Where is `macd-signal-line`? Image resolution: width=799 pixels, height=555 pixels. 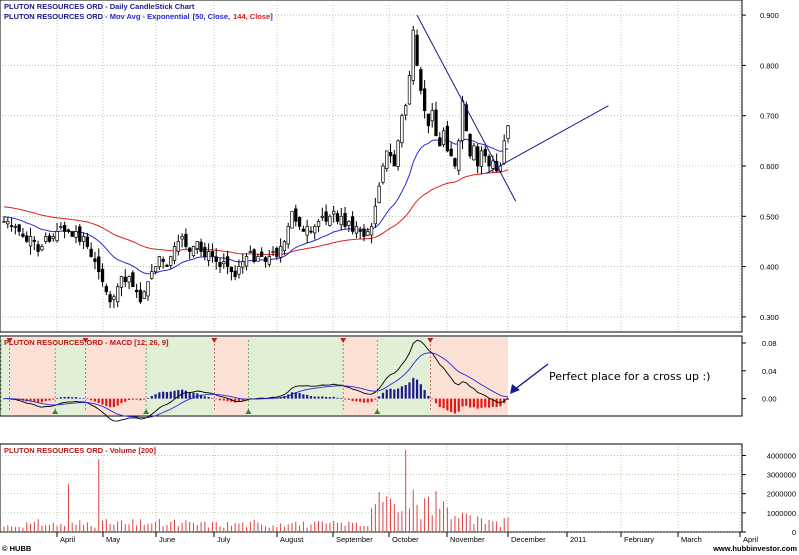 macd-signal-line is located at coordinates (256, 385).